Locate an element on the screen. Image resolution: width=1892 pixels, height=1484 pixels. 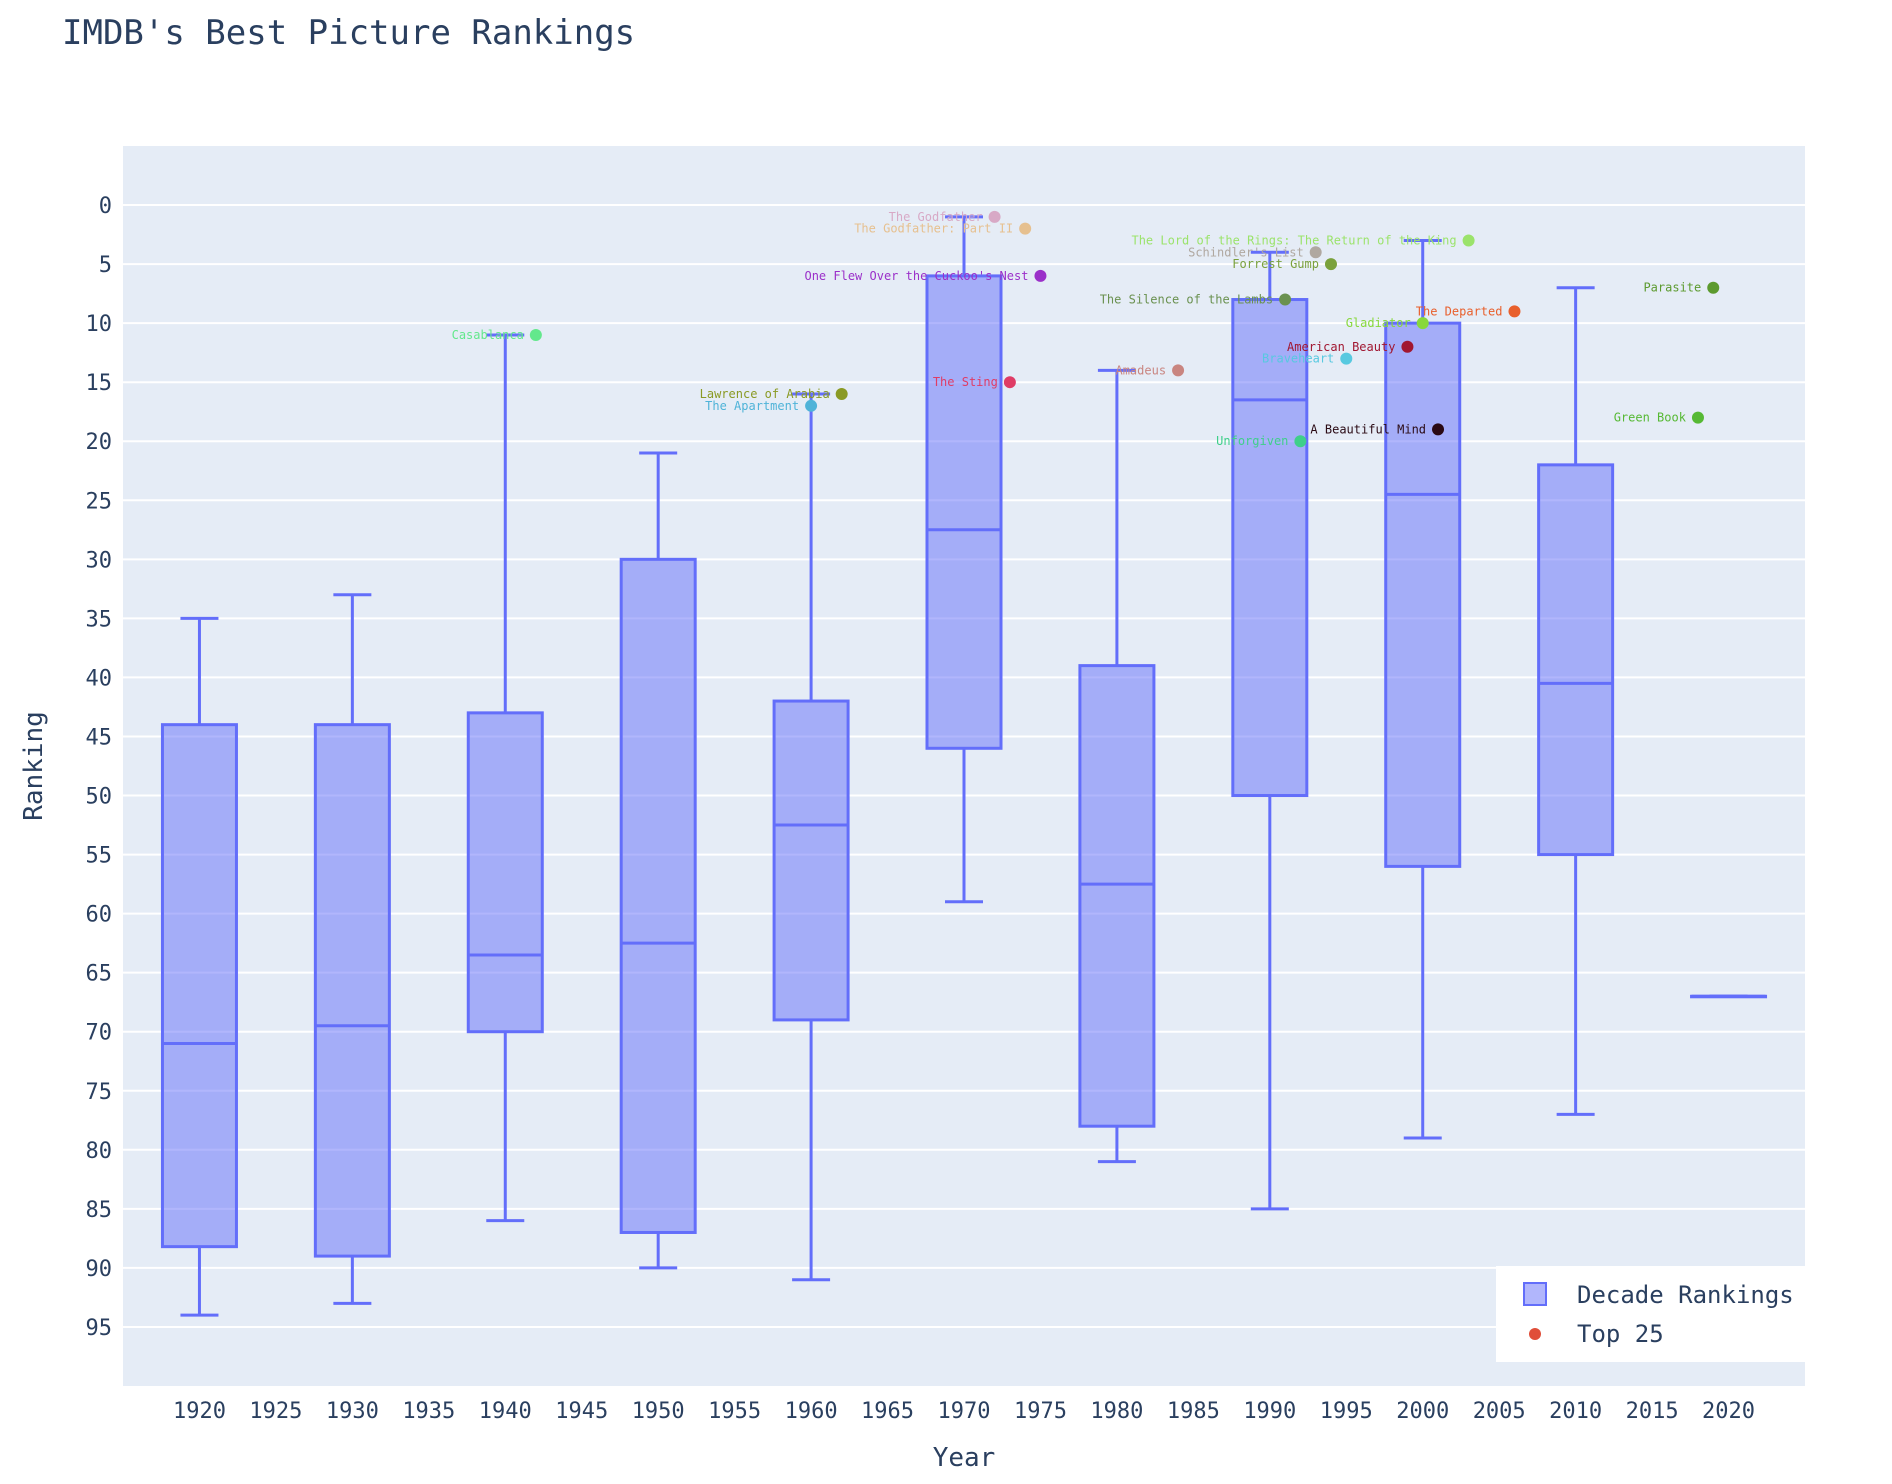
x-tick-label: 1975 is located at coordinates (1040, 1411).